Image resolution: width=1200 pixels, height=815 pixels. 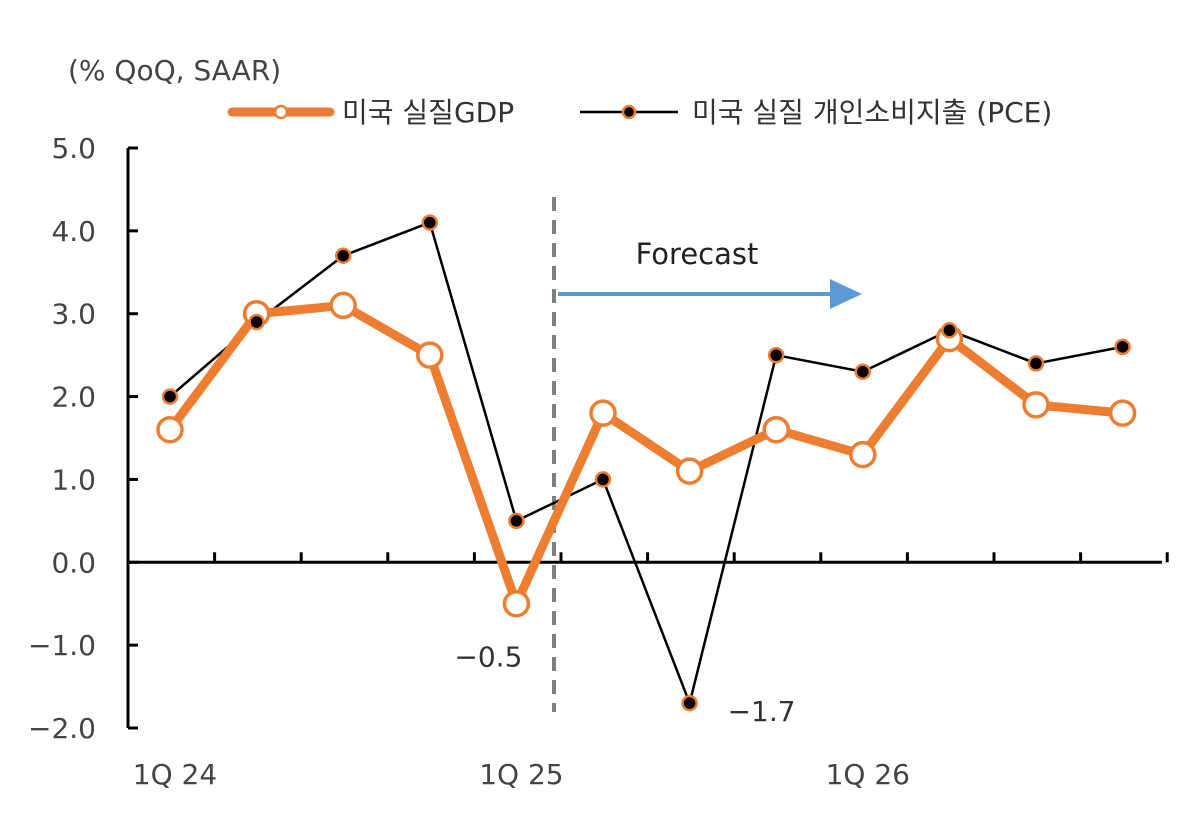 I want to click on y-tick-label: 5.0, so click(x=73, y=148).